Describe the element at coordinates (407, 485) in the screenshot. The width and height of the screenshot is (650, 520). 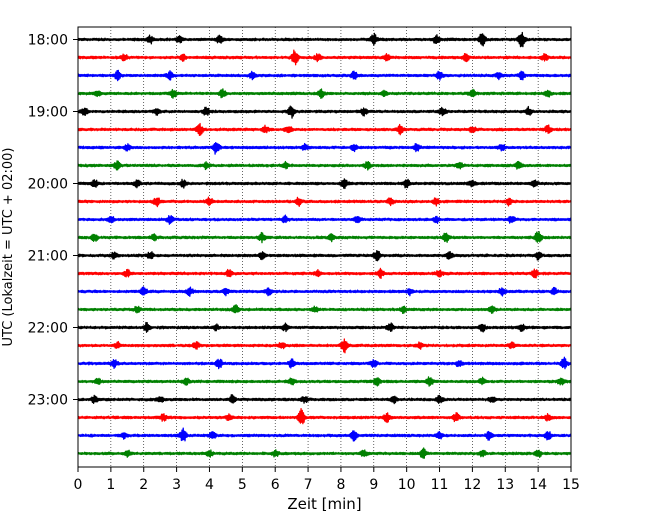
I see `x-tick-label-10: 10` at that location.